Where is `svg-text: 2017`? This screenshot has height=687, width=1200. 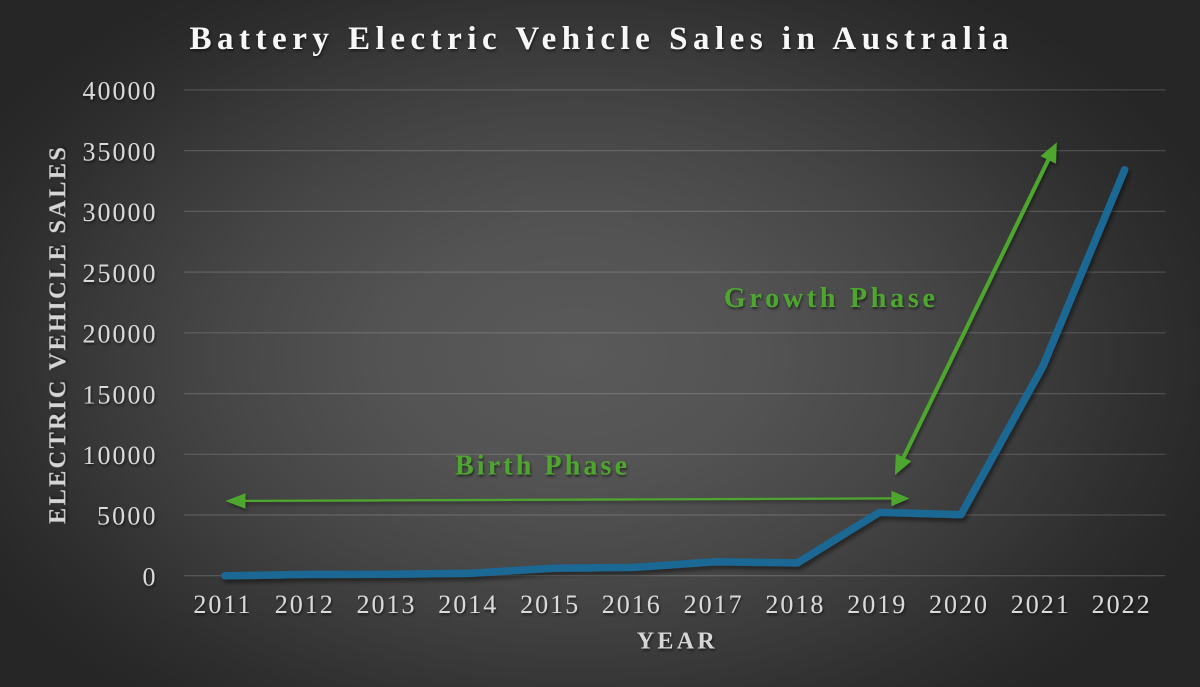
svg-text: 2017 is located at coordinates (713, 604).